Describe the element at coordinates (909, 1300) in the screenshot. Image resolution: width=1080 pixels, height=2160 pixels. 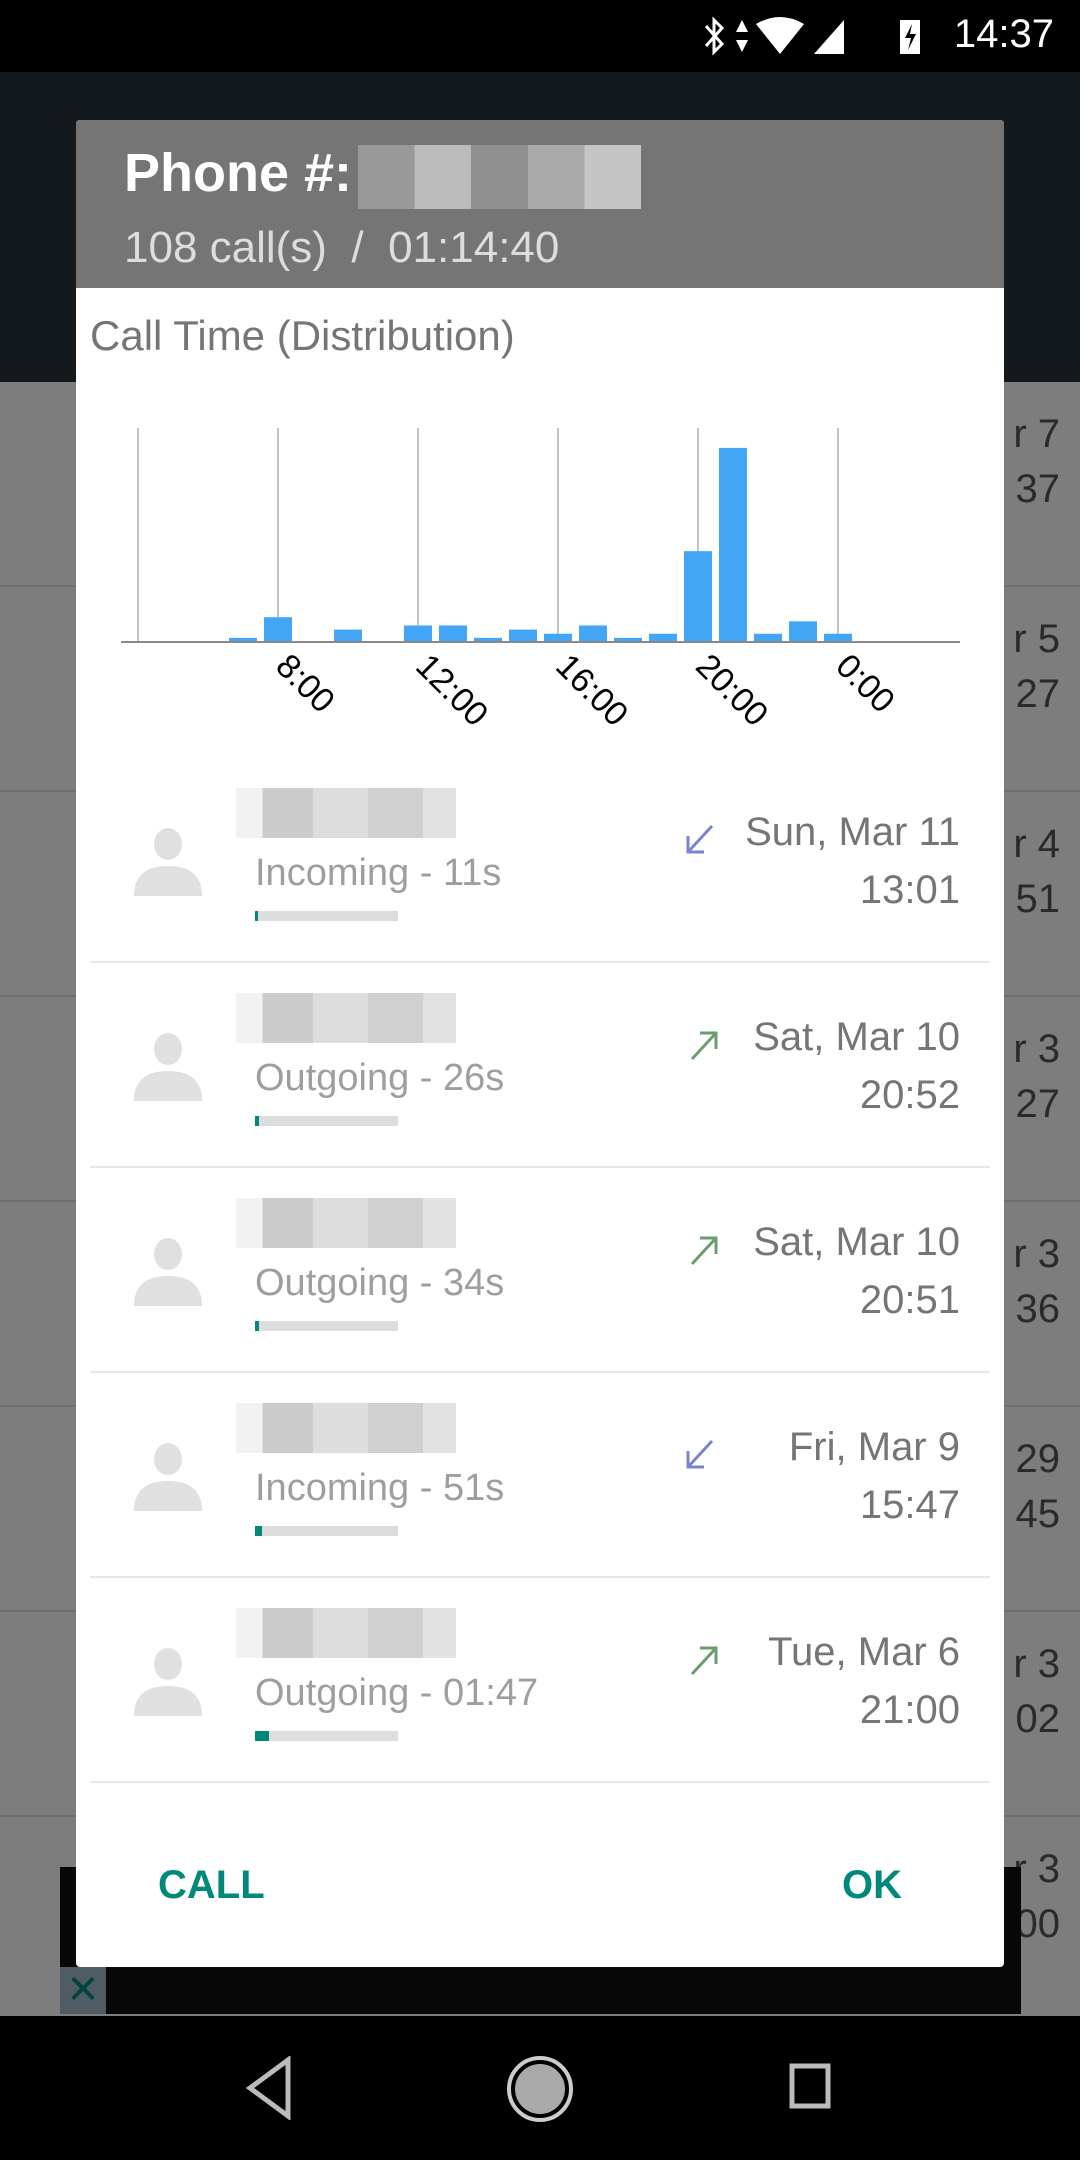
I see `call-time: 20:51` at that location.